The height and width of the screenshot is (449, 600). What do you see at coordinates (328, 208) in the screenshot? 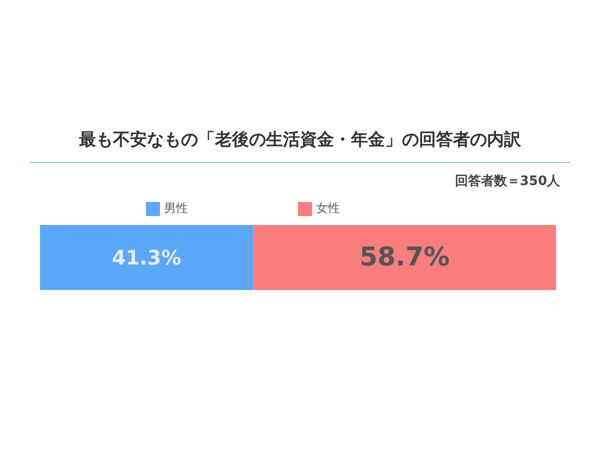
I see `legend-label: 女性` at bounding box center [328, 208].